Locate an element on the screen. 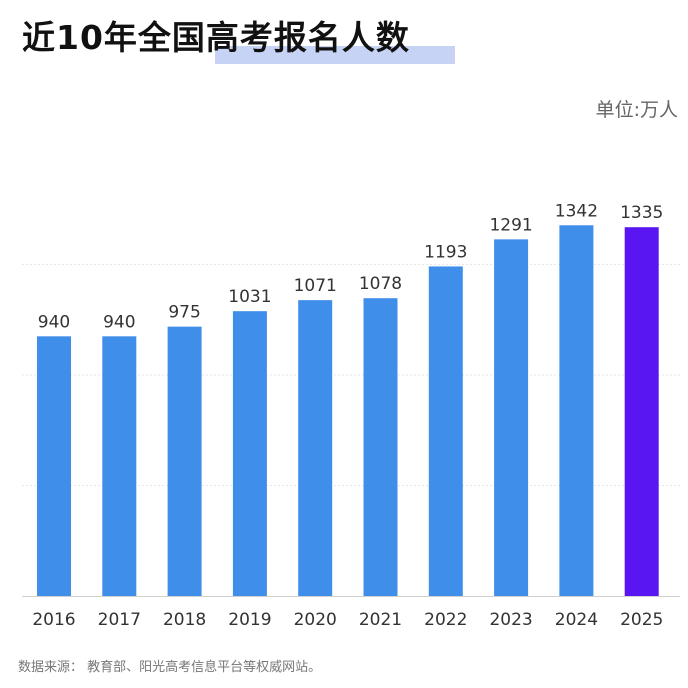 The width and height of the screenshot is (688, 688). value-label-2020: 1071 is located at coordinates (315, 286).